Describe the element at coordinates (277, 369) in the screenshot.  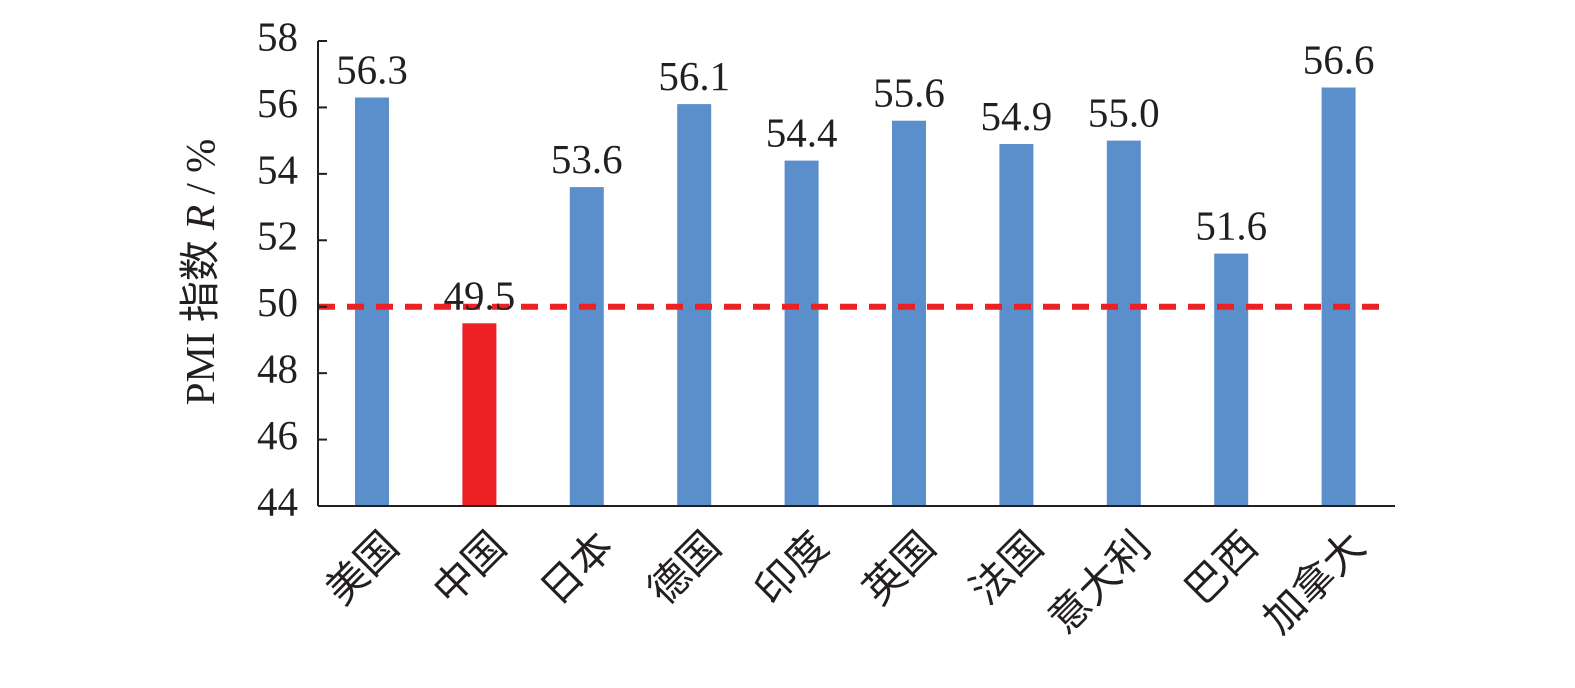
I see `y-tick-label-48: 48` at that location.